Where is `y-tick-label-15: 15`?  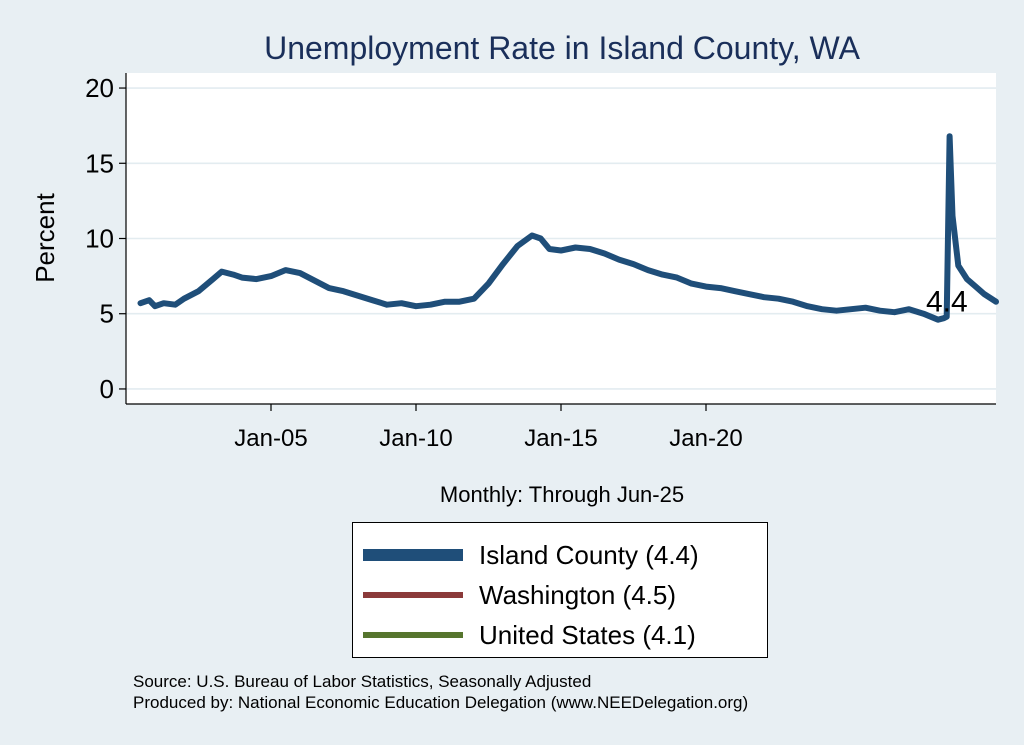
y-tick-label-15: 15 is located at coordinates (99, 163).